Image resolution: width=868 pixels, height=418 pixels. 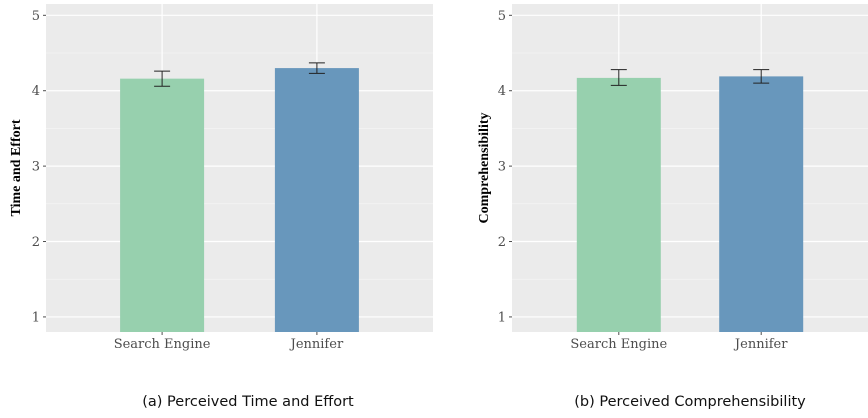 What do you see at coordinates (248, 402) in the screenshot?
I see `caption-a: (a) Perceived Time and Effort` at bounding box center [248, 402].